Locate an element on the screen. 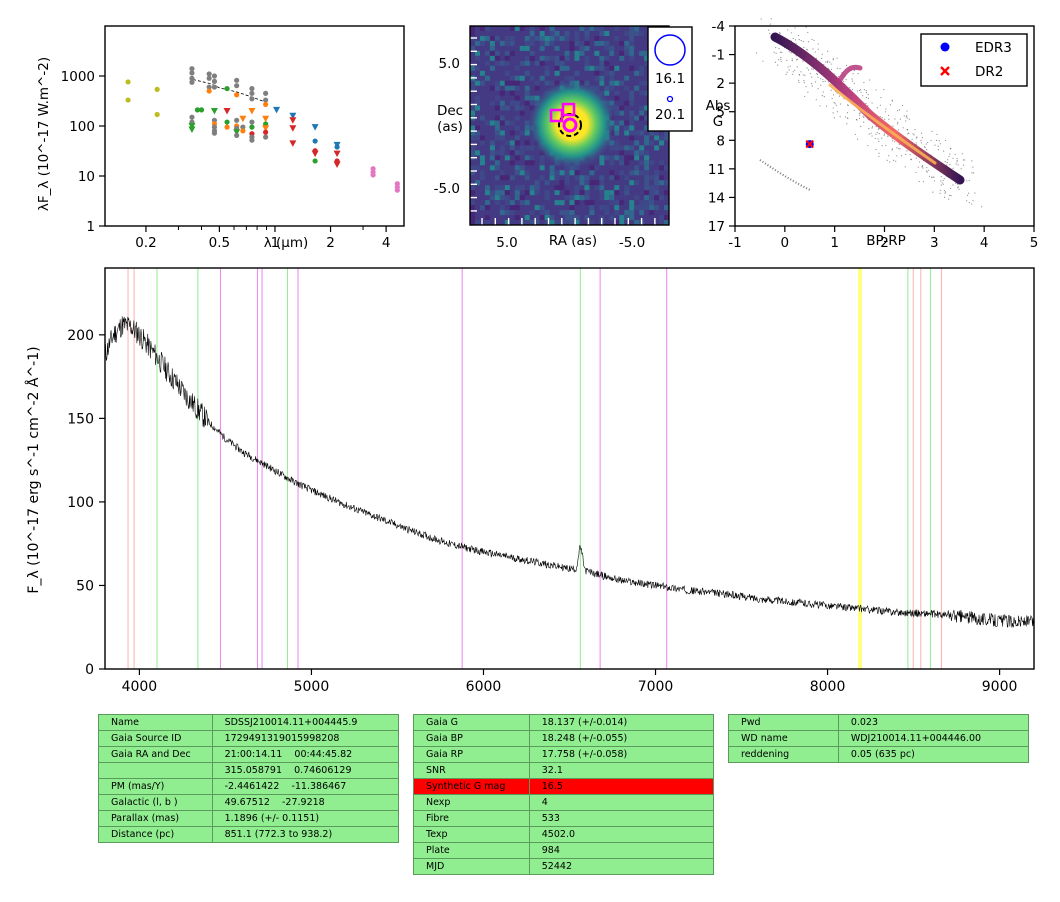  hrd-target-dr2 is located at coordinates (809, 144).